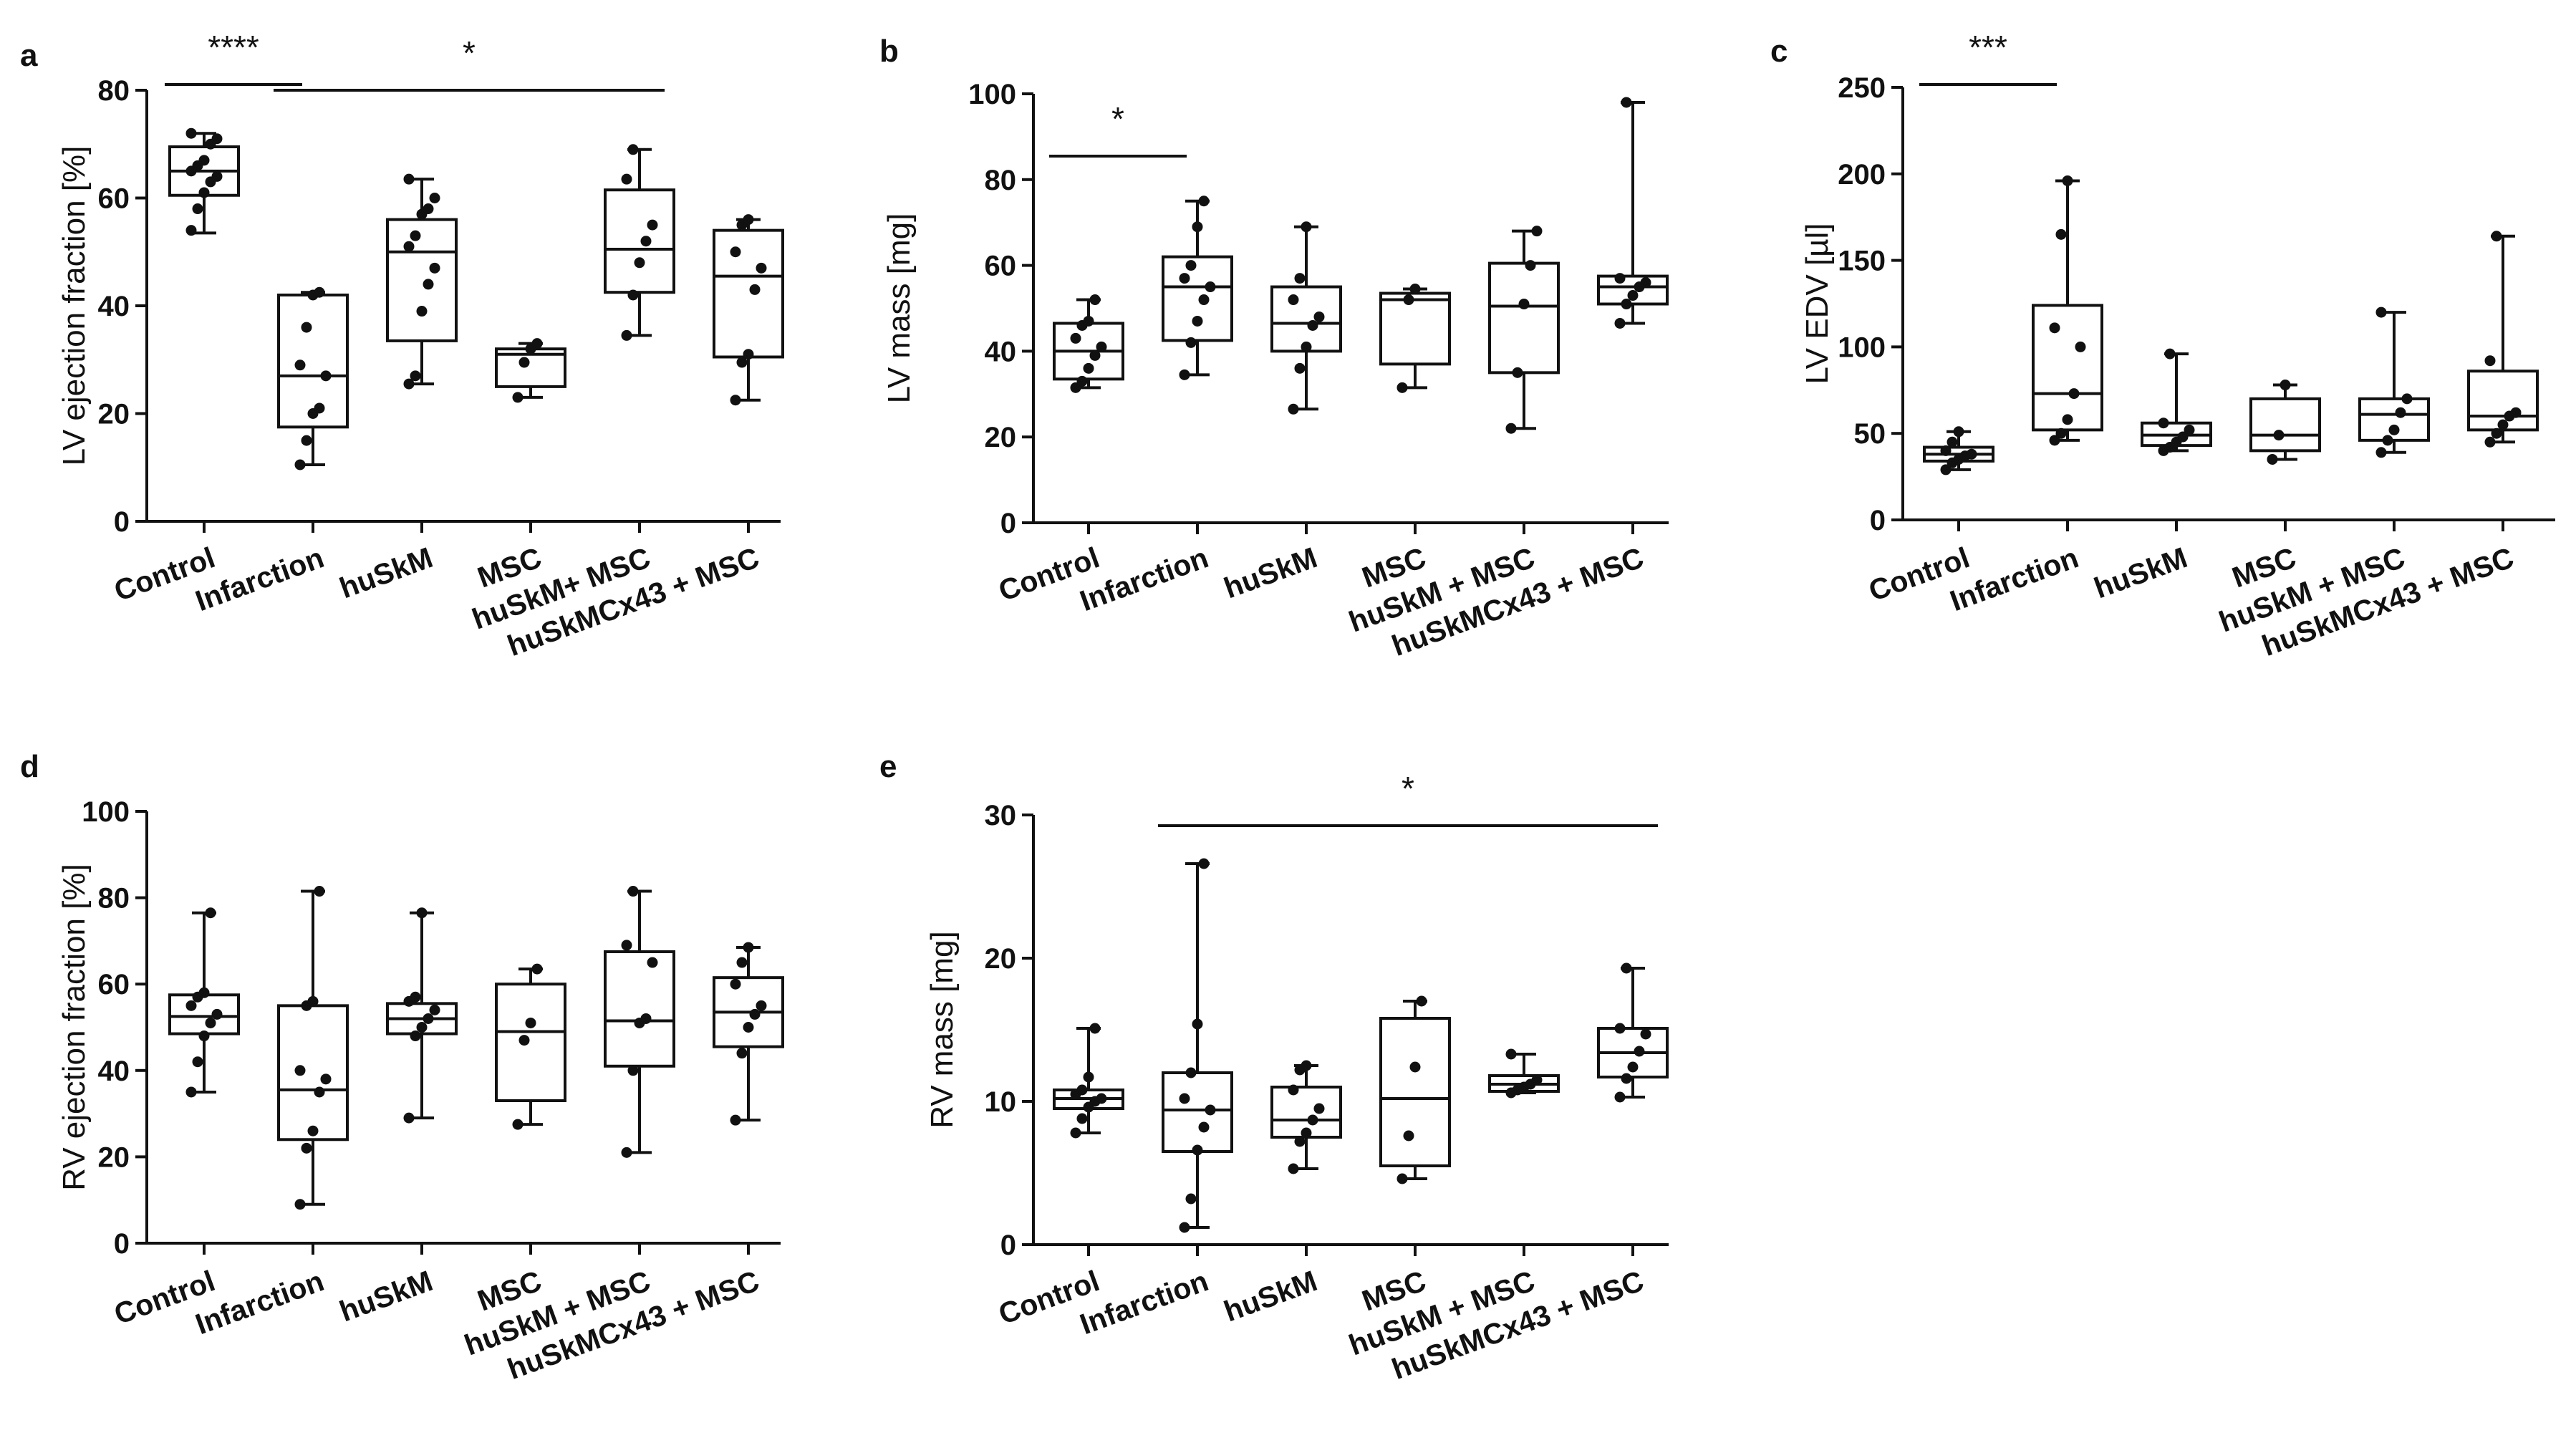  Describe the element at coordinates (1001, 181) in the screenshot. I see `y-tick-label: 80` at that location.